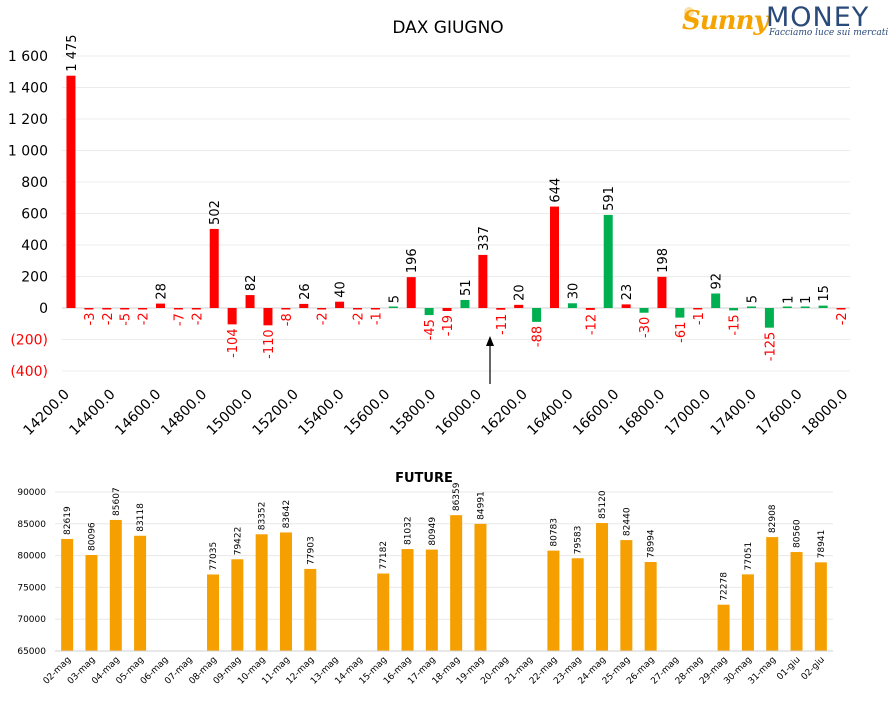  I want to click on y-tick-label: 80000, so click(31, 557).